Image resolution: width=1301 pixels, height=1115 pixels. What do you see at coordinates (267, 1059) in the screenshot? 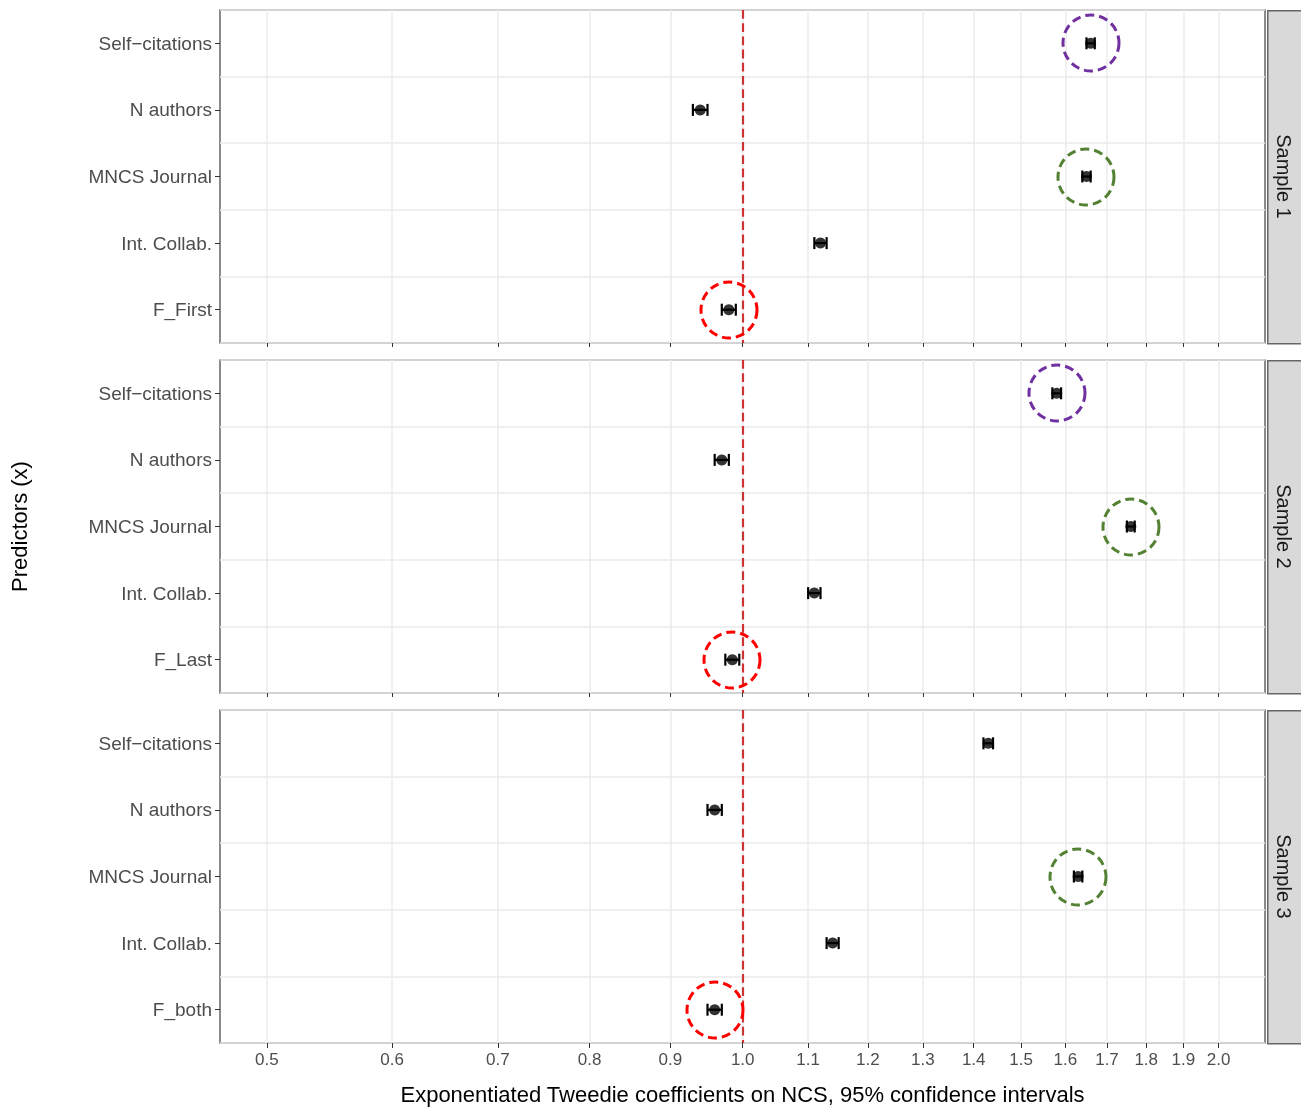
I see `x-tick-label: 0.5` at bounding box center [267, 1059].